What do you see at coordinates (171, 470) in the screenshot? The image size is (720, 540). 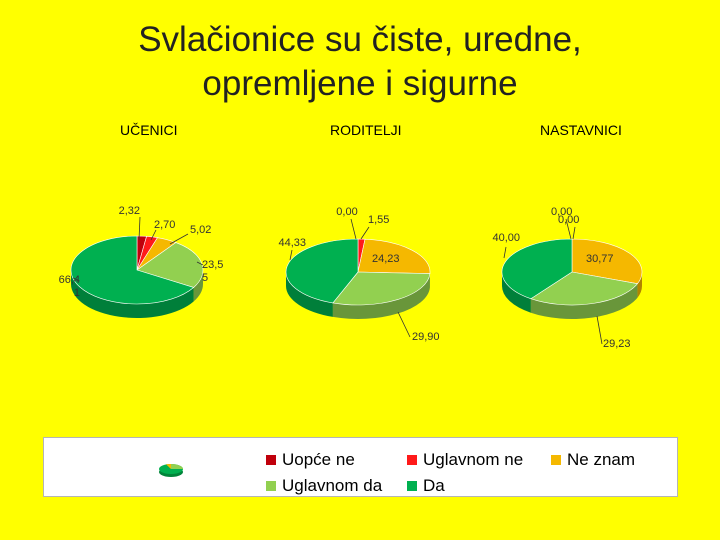 I see `pie-legend-icon` at bounding box center [171, 470].